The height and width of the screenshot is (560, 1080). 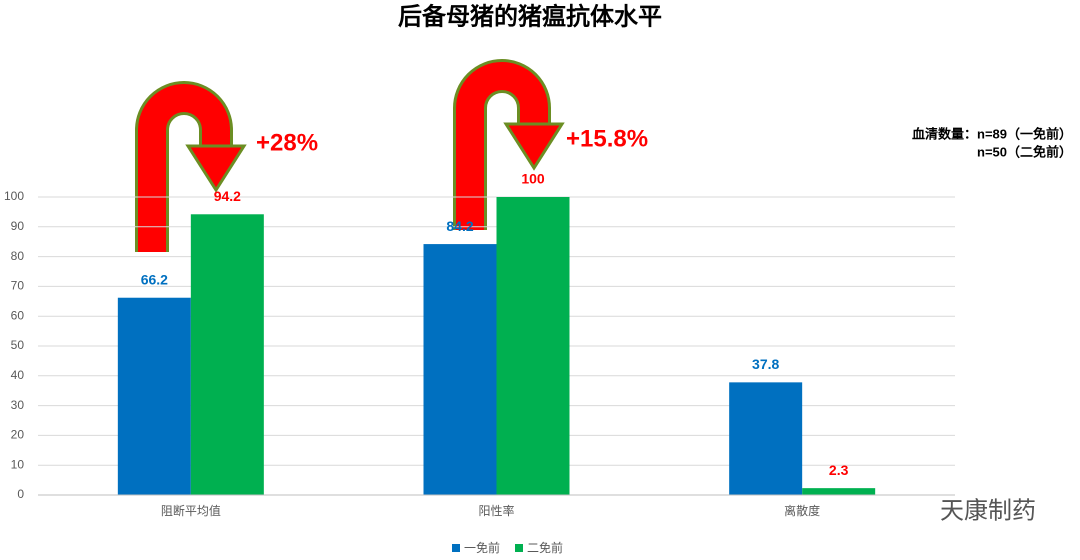 What do you see at coordinates (154, 279) in the screenshot?
I see `value-label: 66.2` at bounding box center [154, 279].